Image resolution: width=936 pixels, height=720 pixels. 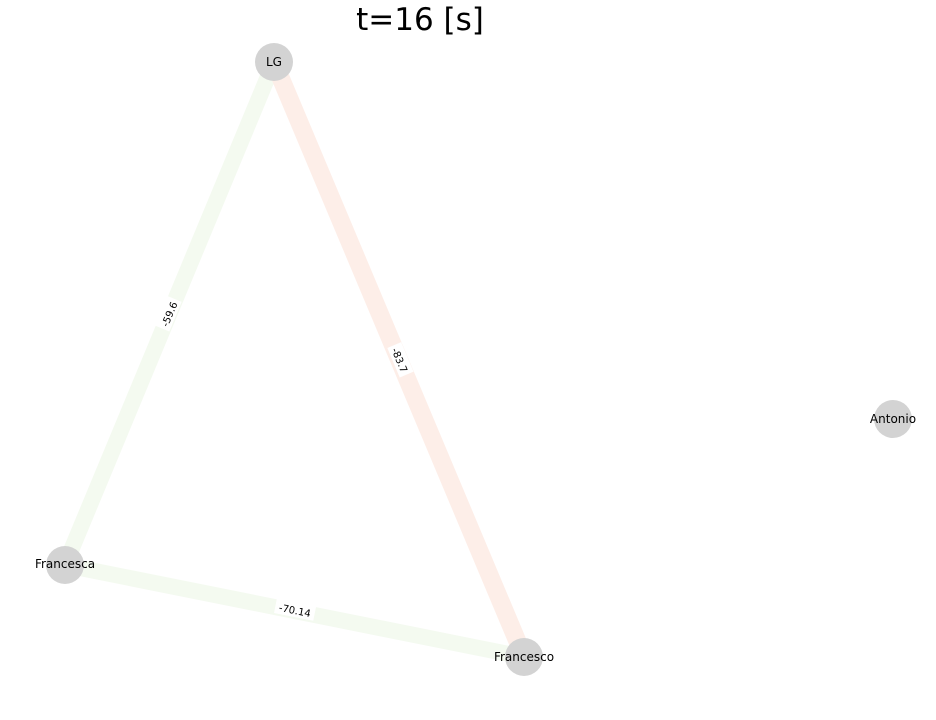 I want to click on node-label: Francesca, so click(x=65, y=564).